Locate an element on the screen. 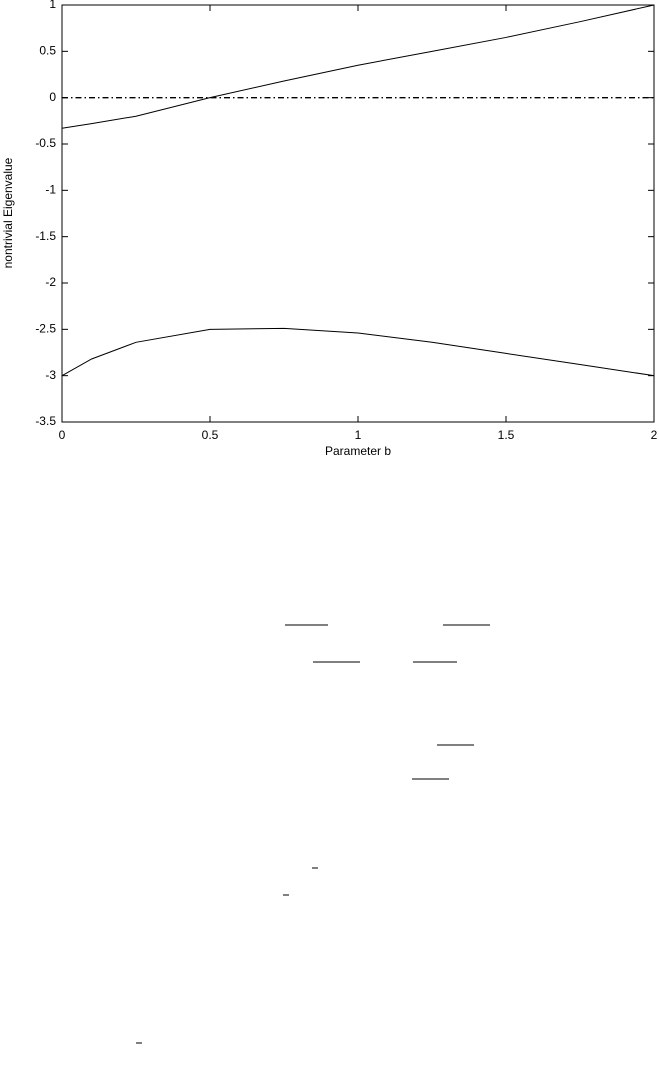 The height and width of the screenshot is (1071, 659). y-tick-label: -1 is located at coordinates (50, 190).